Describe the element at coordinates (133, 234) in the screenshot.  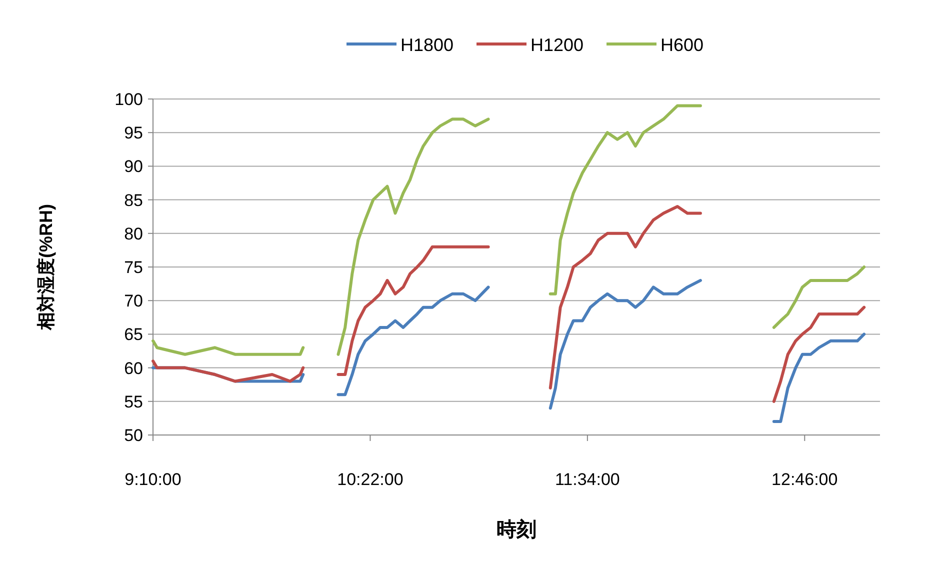
I see `y-tick-label: 80` at that location.